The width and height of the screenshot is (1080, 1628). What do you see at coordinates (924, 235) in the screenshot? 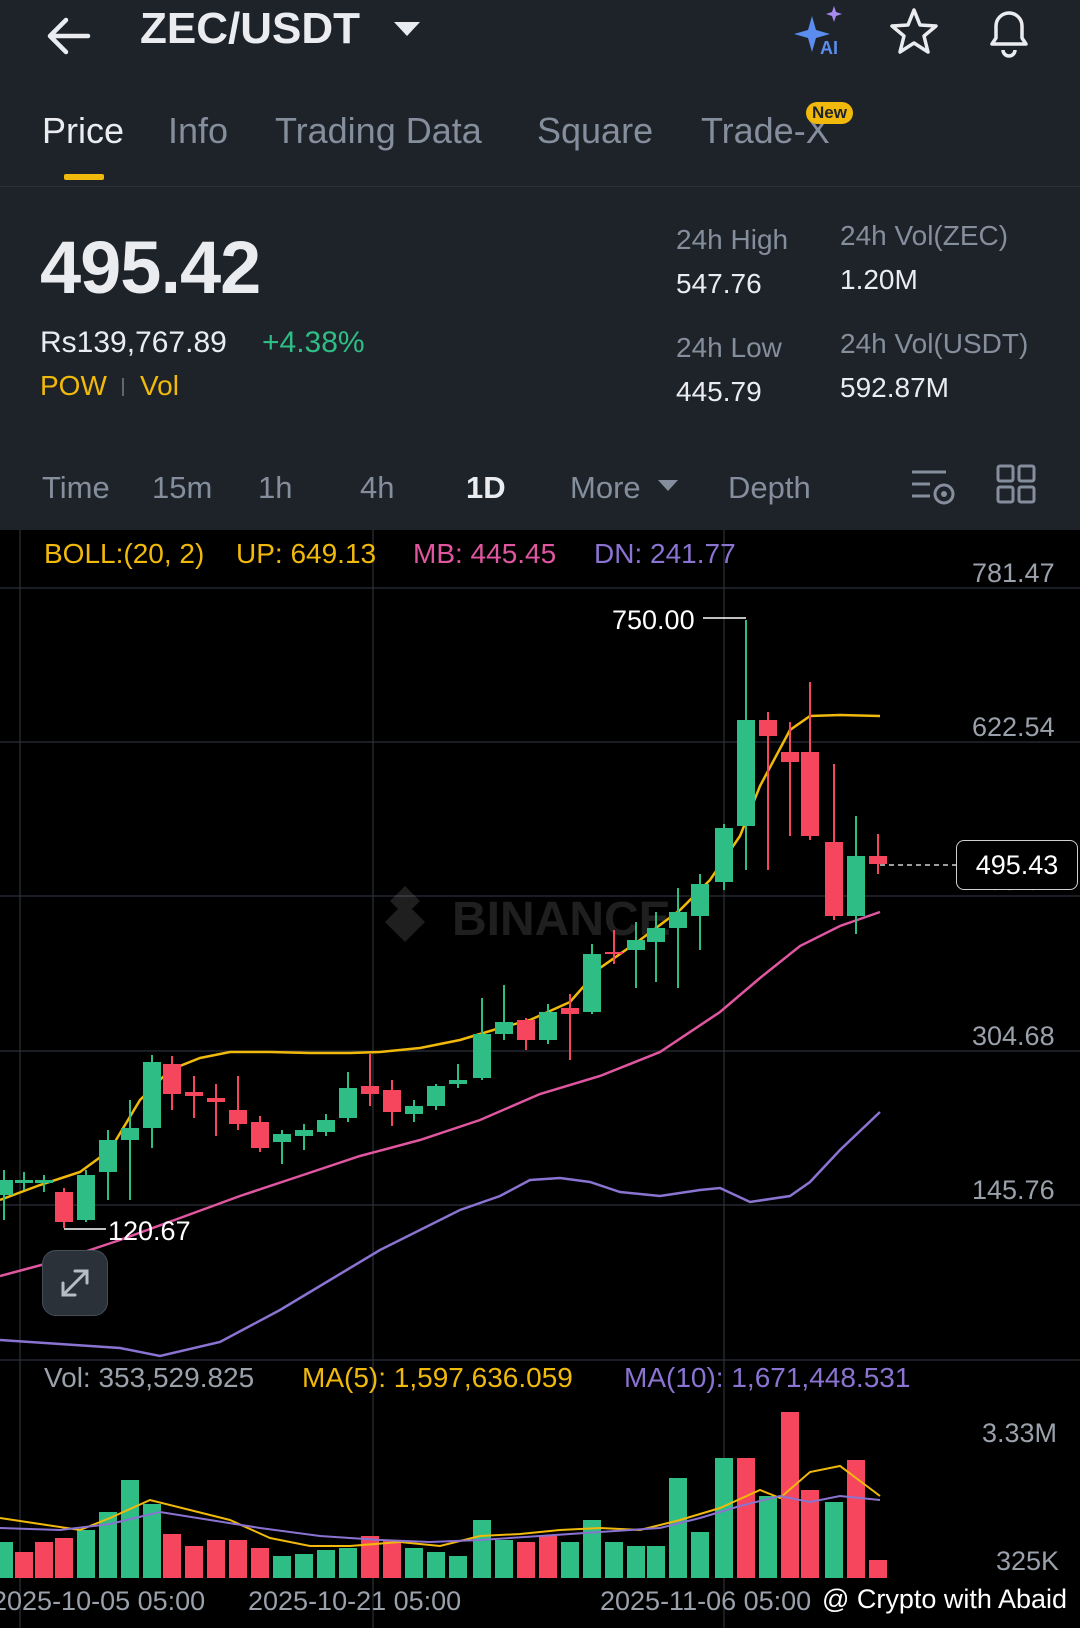
I see `vol-base-label: 24h Vol(ZEC)` at bounding box center [924, 235].